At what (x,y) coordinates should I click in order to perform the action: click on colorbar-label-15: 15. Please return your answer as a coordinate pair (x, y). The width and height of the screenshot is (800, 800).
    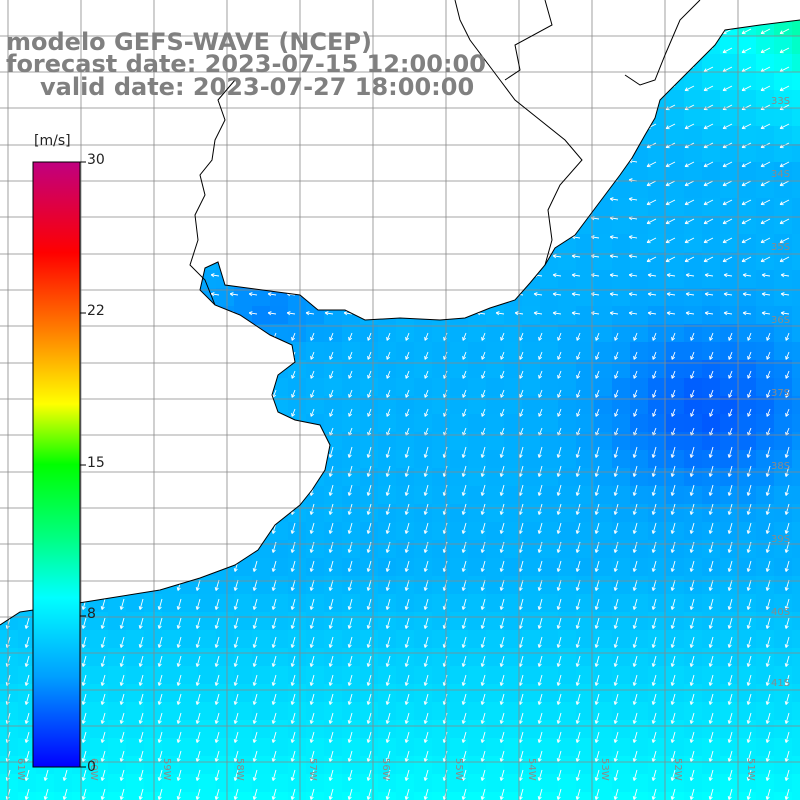
    Looking at the image, I should click on (96, 463).